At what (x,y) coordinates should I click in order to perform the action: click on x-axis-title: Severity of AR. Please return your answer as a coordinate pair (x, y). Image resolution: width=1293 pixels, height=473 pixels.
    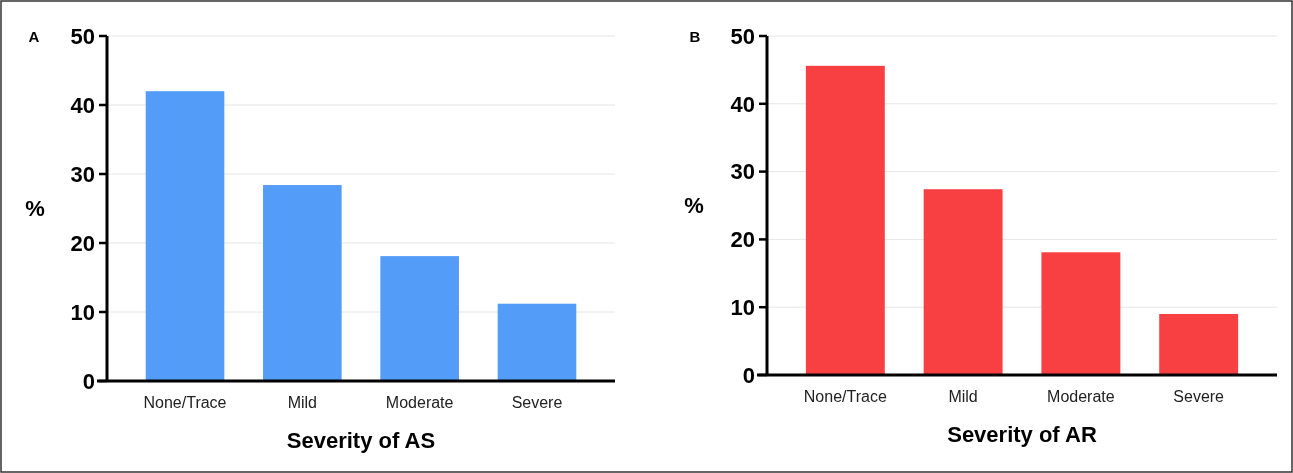
    Looking at the image, I should click on (1022, 434).